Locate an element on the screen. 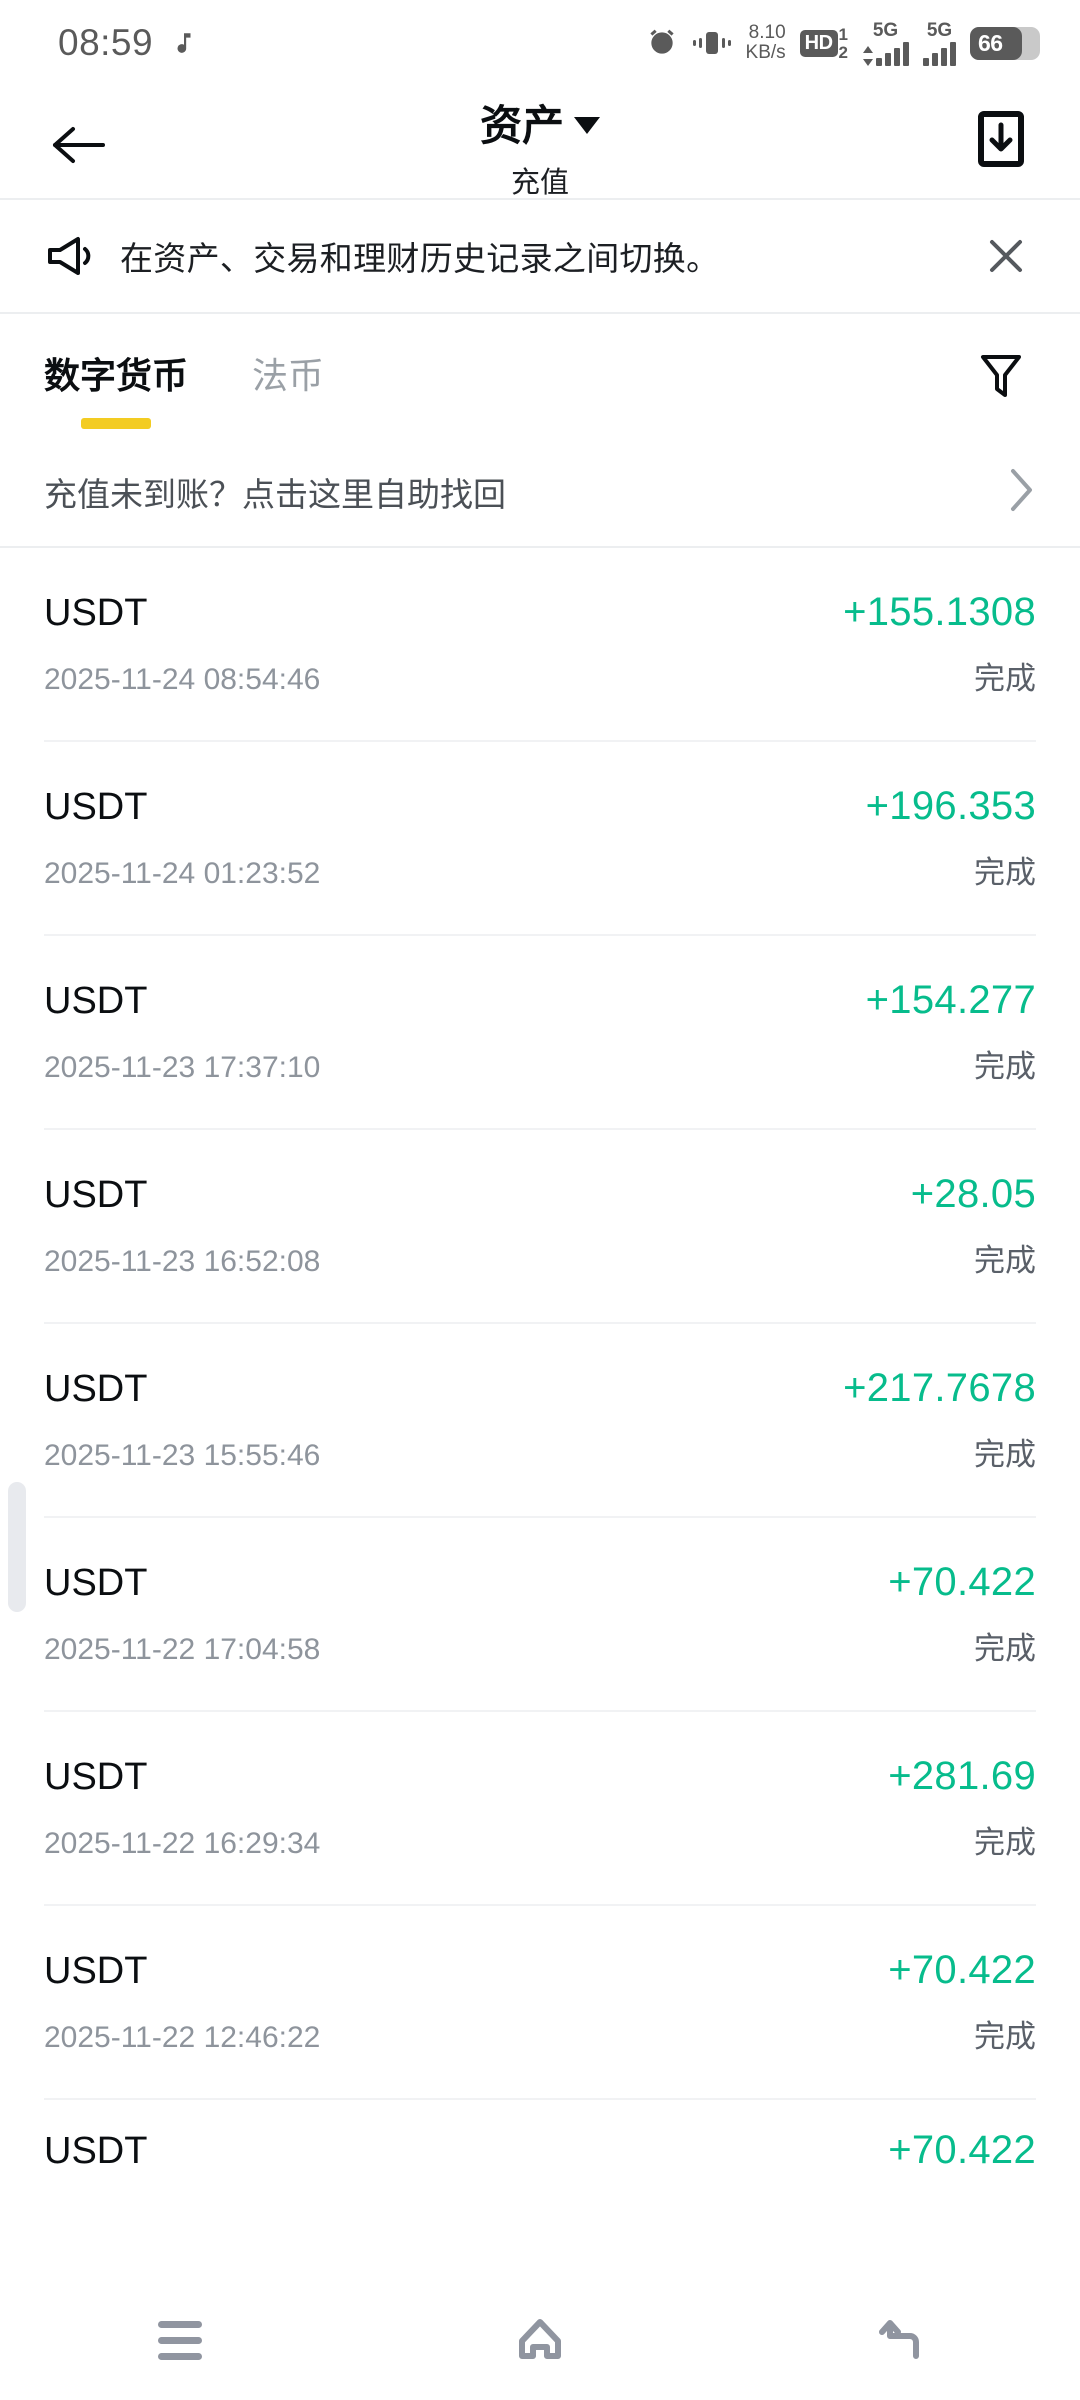 This screenshot has width=1080, height=2400. sim1-signal: 5G is located at coordinates (885, 43).